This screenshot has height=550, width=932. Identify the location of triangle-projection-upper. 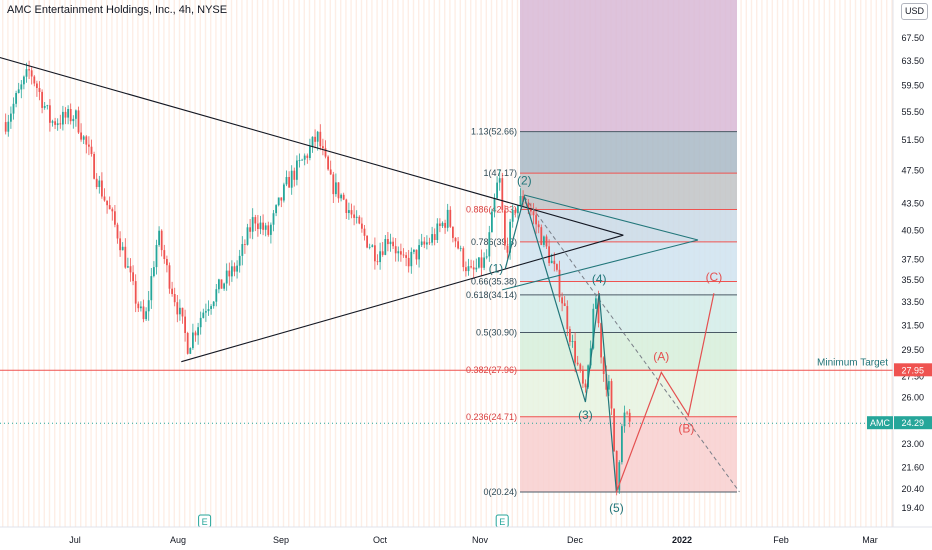
(611, 217).